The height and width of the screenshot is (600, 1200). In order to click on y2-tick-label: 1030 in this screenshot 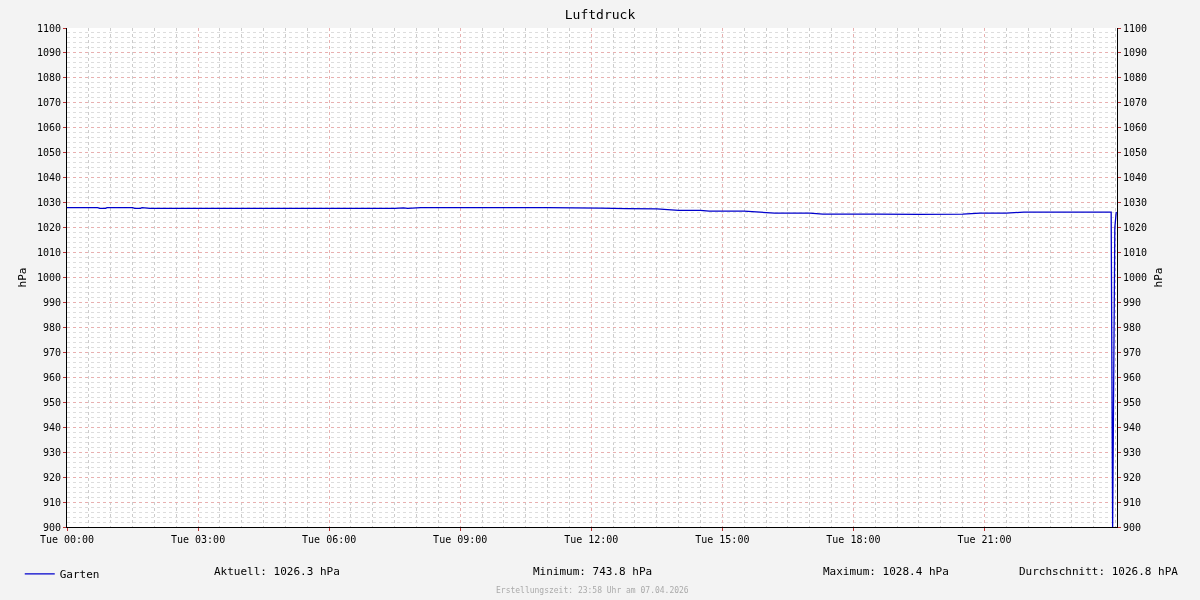, I will do `click(1135, 203)`.